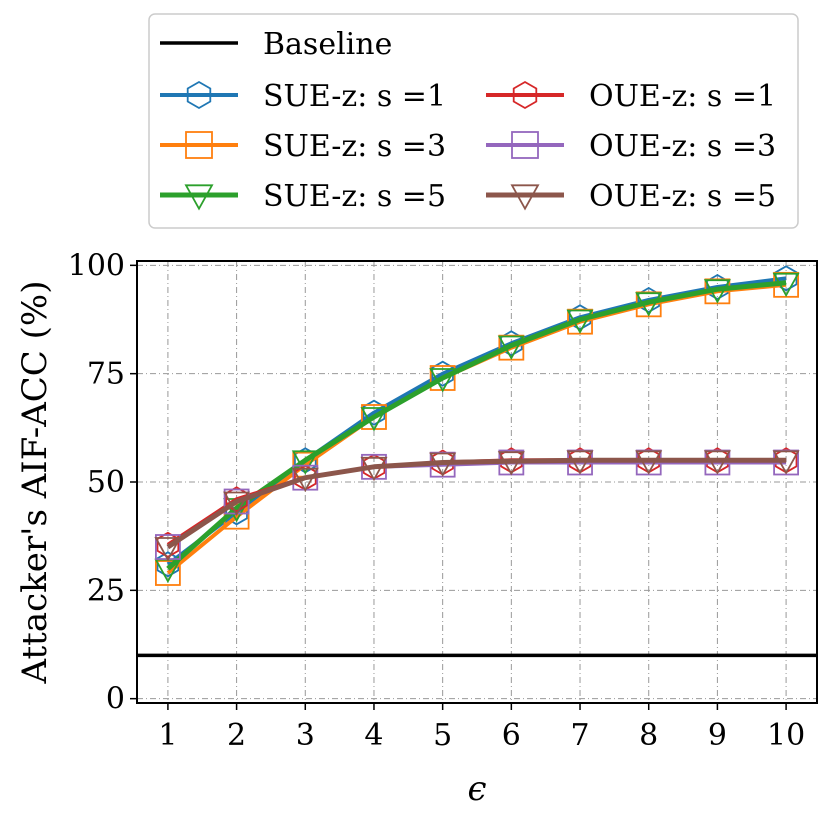 Image resolution: width=831 pixels, height=822 pixels. What do you see at coordinates (717, 735) in the screenshot?
I see `x-tick-label: 9` at bounding box center [717, 735].